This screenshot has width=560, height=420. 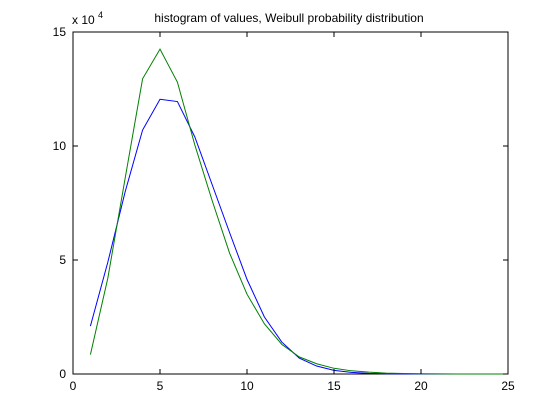 What do you see at coordinates (334, 386) in the screenshot?
I see `x-tick-label: 15` at bounding box center [334, 386].